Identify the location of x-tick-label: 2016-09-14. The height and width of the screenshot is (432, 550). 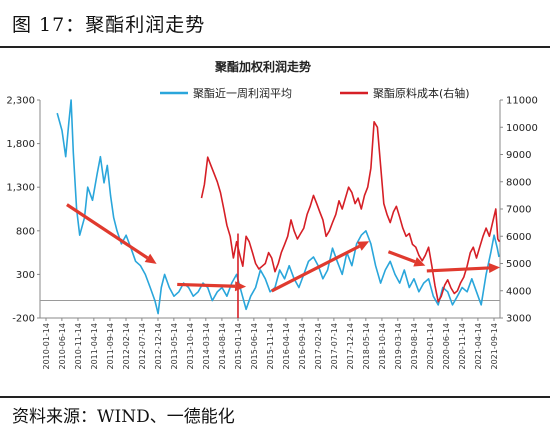
(302, 346).